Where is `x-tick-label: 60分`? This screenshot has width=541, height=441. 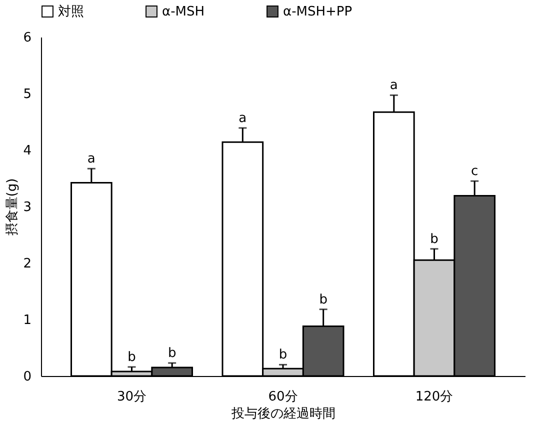 x-tick-label: 60分 is located at coordinates (283, 397).